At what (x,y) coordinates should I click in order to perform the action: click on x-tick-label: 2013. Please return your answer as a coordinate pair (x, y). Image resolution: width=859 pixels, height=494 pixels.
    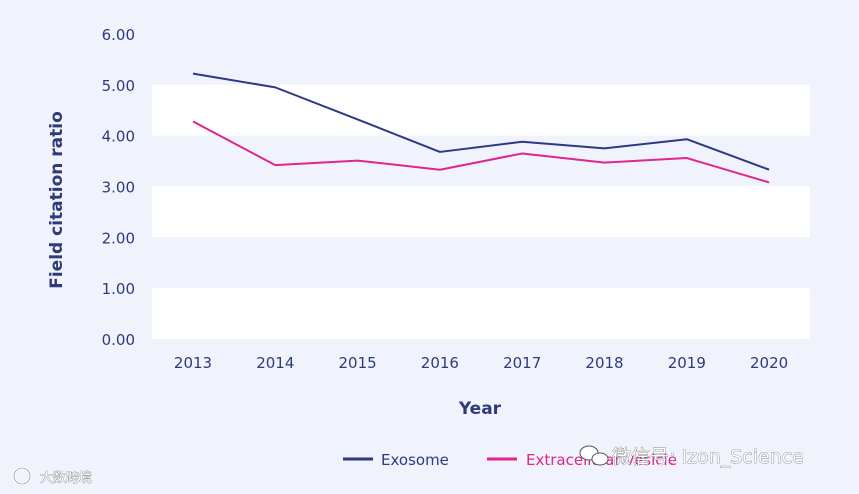
    Looking at the image, I should click on (193, 363).